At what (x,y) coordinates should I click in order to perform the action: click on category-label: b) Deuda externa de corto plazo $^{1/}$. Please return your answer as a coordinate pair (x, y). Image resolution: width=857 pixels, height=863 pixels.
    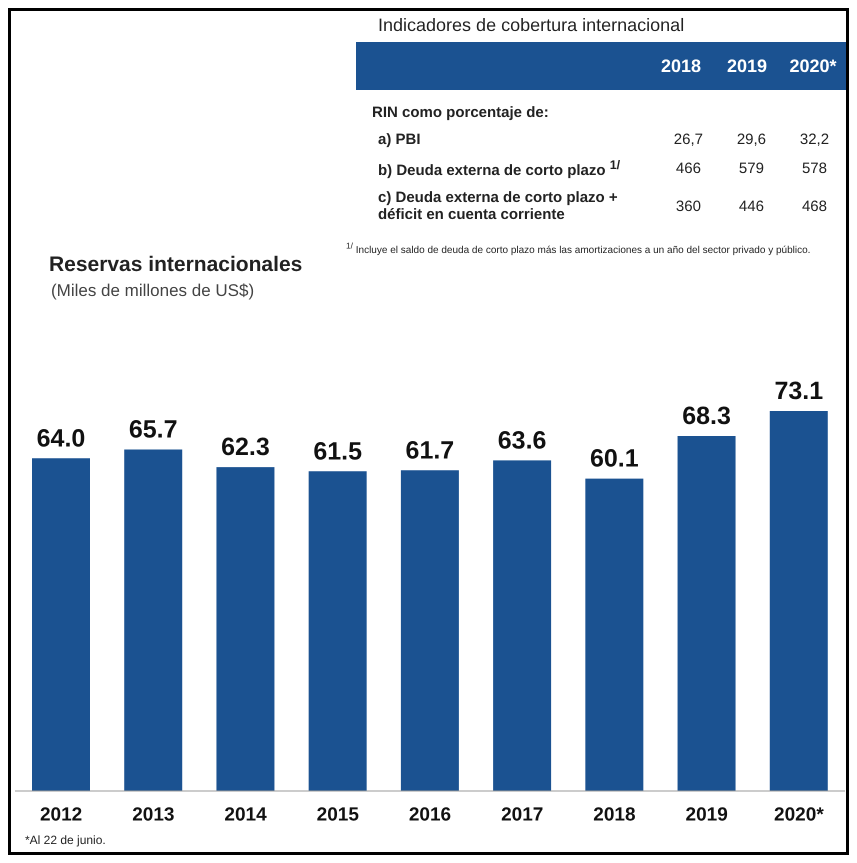
    Looking at the image, I should click on (499, 168).